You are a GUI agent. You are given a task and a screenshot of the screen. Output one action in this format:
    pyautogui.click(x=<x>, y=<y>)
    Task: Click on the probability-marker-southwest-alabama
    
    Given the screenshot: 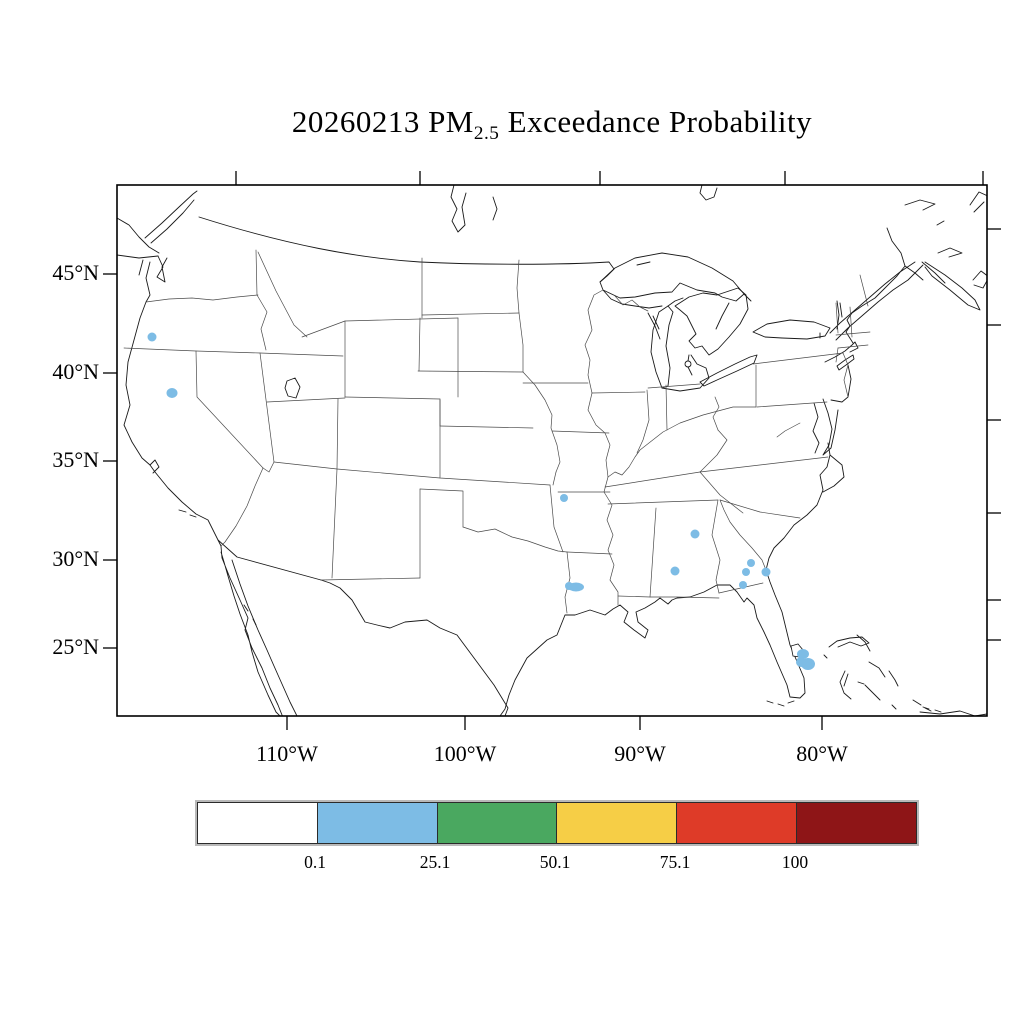 What is the action you would take?
    pyautogui.click(x=675, y=571)
    